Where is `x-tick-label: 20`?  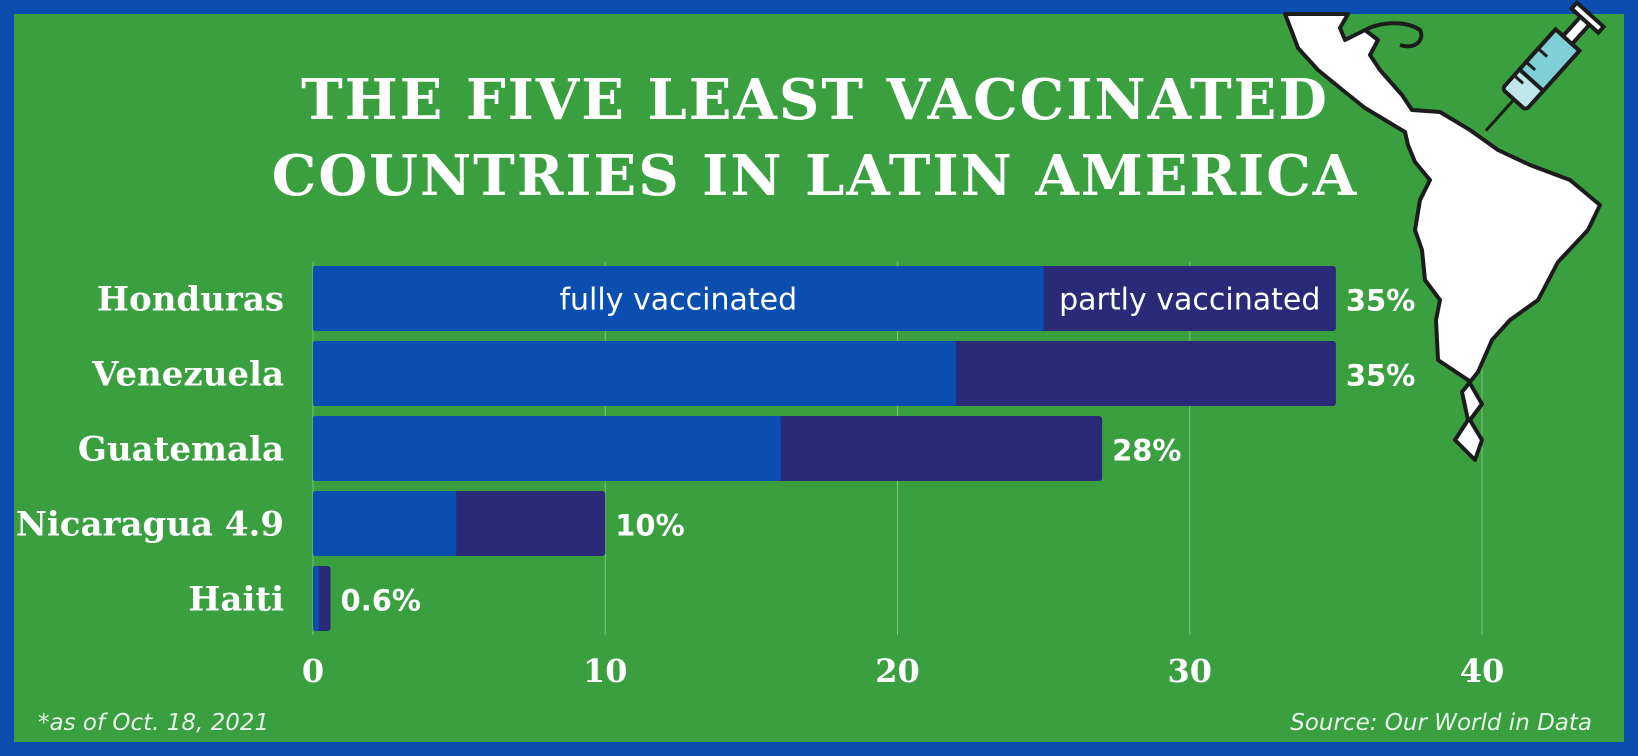
x-tick-label: 20 is located at coordinates (897, 671).